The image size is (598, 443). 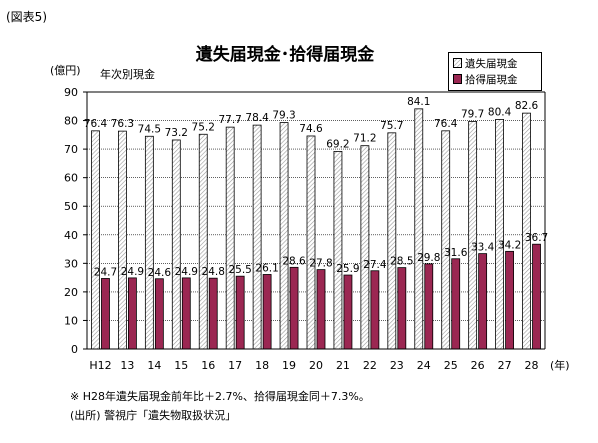 I want to click on x-tick-label: 17, so click(x=235, y=365).